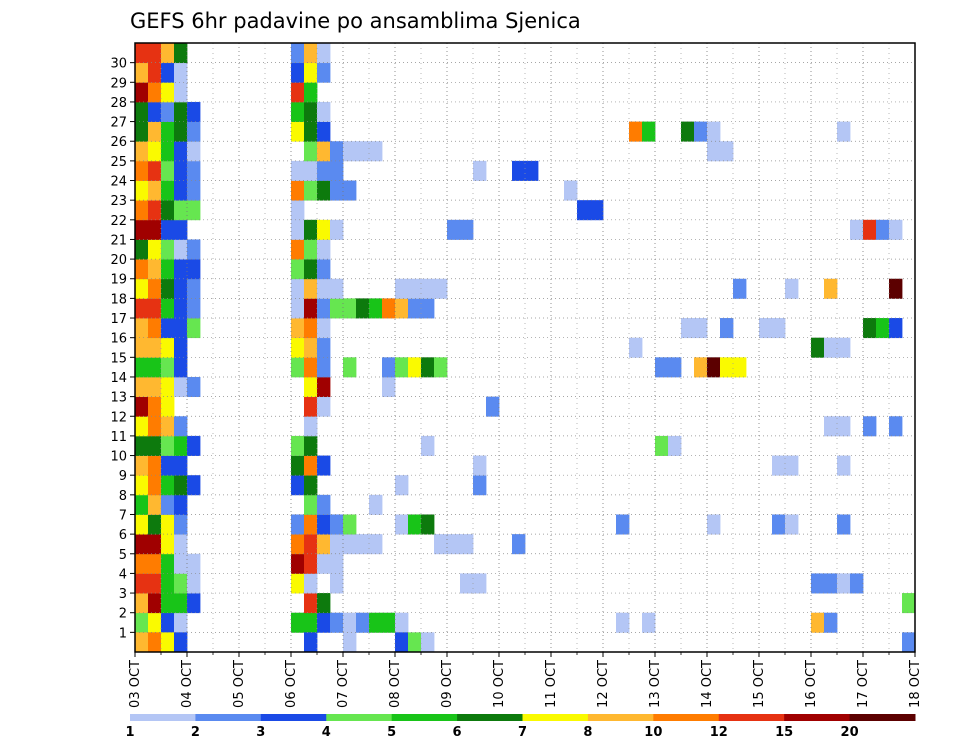 The image size is (960, 742). What do you see at coordinates (298, 563) in the screenshot?
I see `heatmap-cell-m4-t12` at bounding box center [298, 563].